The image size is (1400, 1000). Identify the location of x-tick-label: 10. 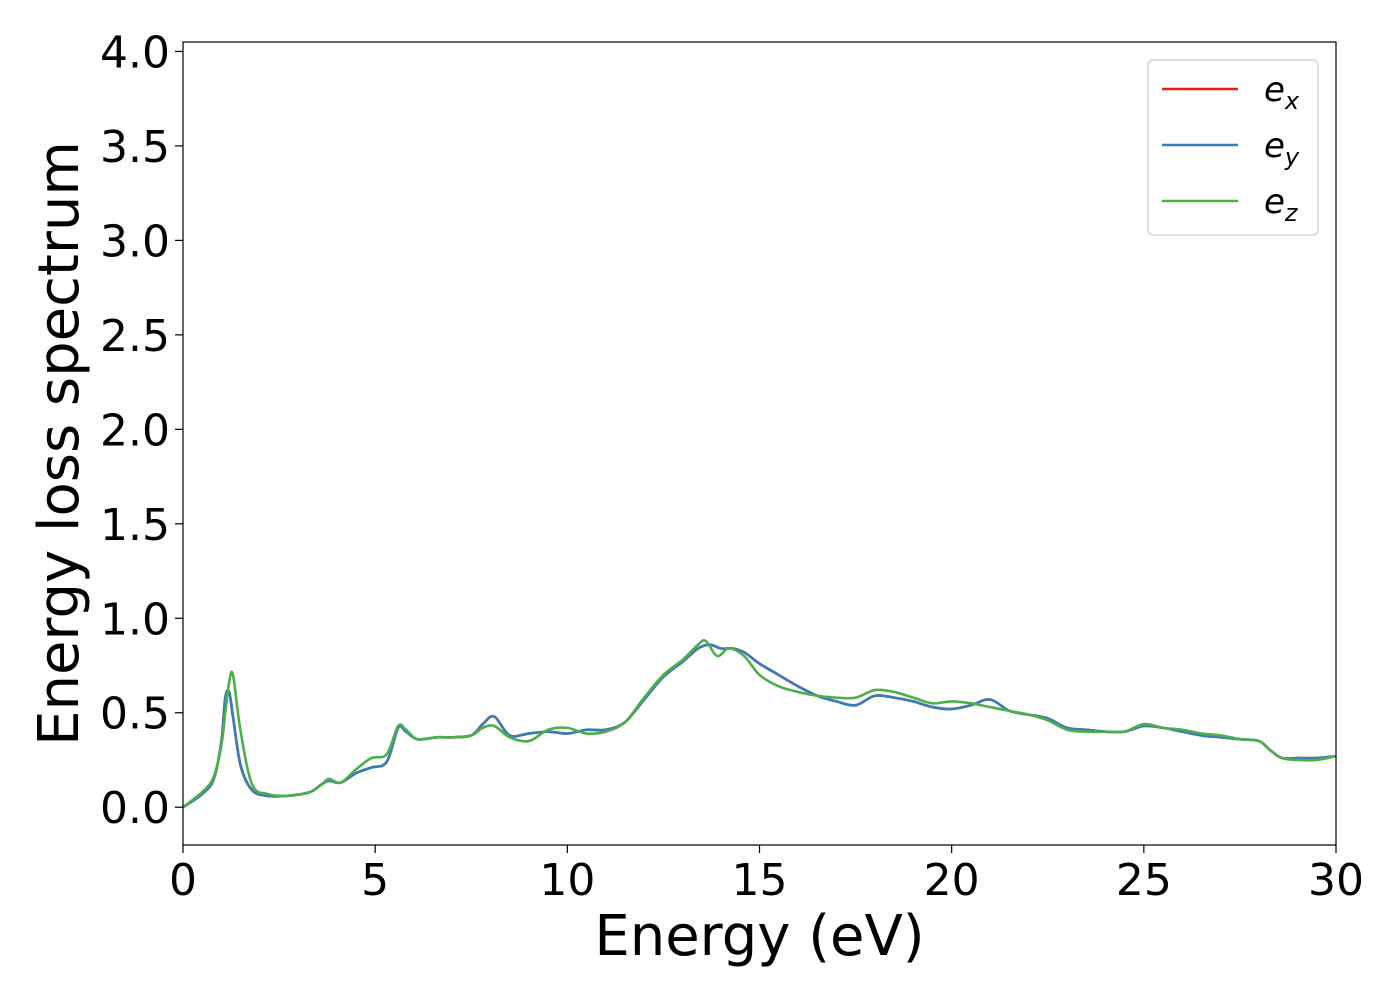
(567, 880).